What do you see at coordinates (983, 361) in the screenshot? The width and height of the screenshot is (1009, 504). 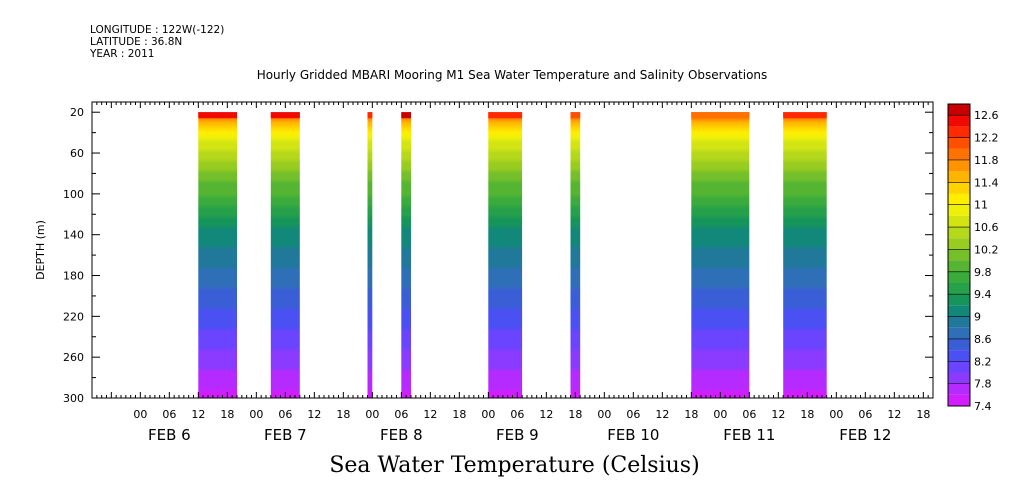 I see `colorbar-tick-label: 8.2` at bounding box center [983, 361].